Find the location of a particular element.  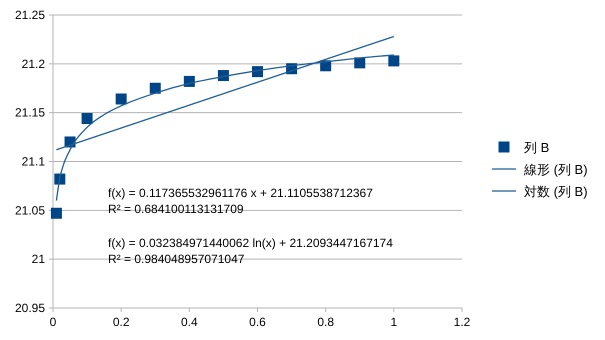

x-tick-label: 0.6 is located at coordinates (257, 322).